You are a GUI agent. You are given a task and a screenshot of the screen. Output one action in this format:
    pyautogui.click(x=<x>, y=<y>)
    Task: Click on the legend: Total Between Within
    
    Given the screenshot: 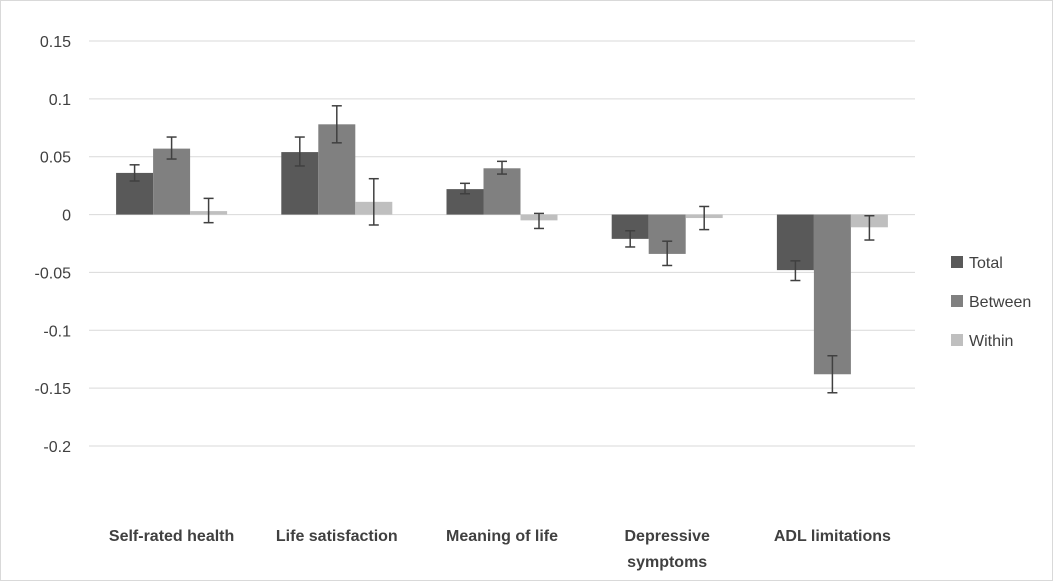 What is the action you would take?
    pyautogui.click(x=991, y=302)
    